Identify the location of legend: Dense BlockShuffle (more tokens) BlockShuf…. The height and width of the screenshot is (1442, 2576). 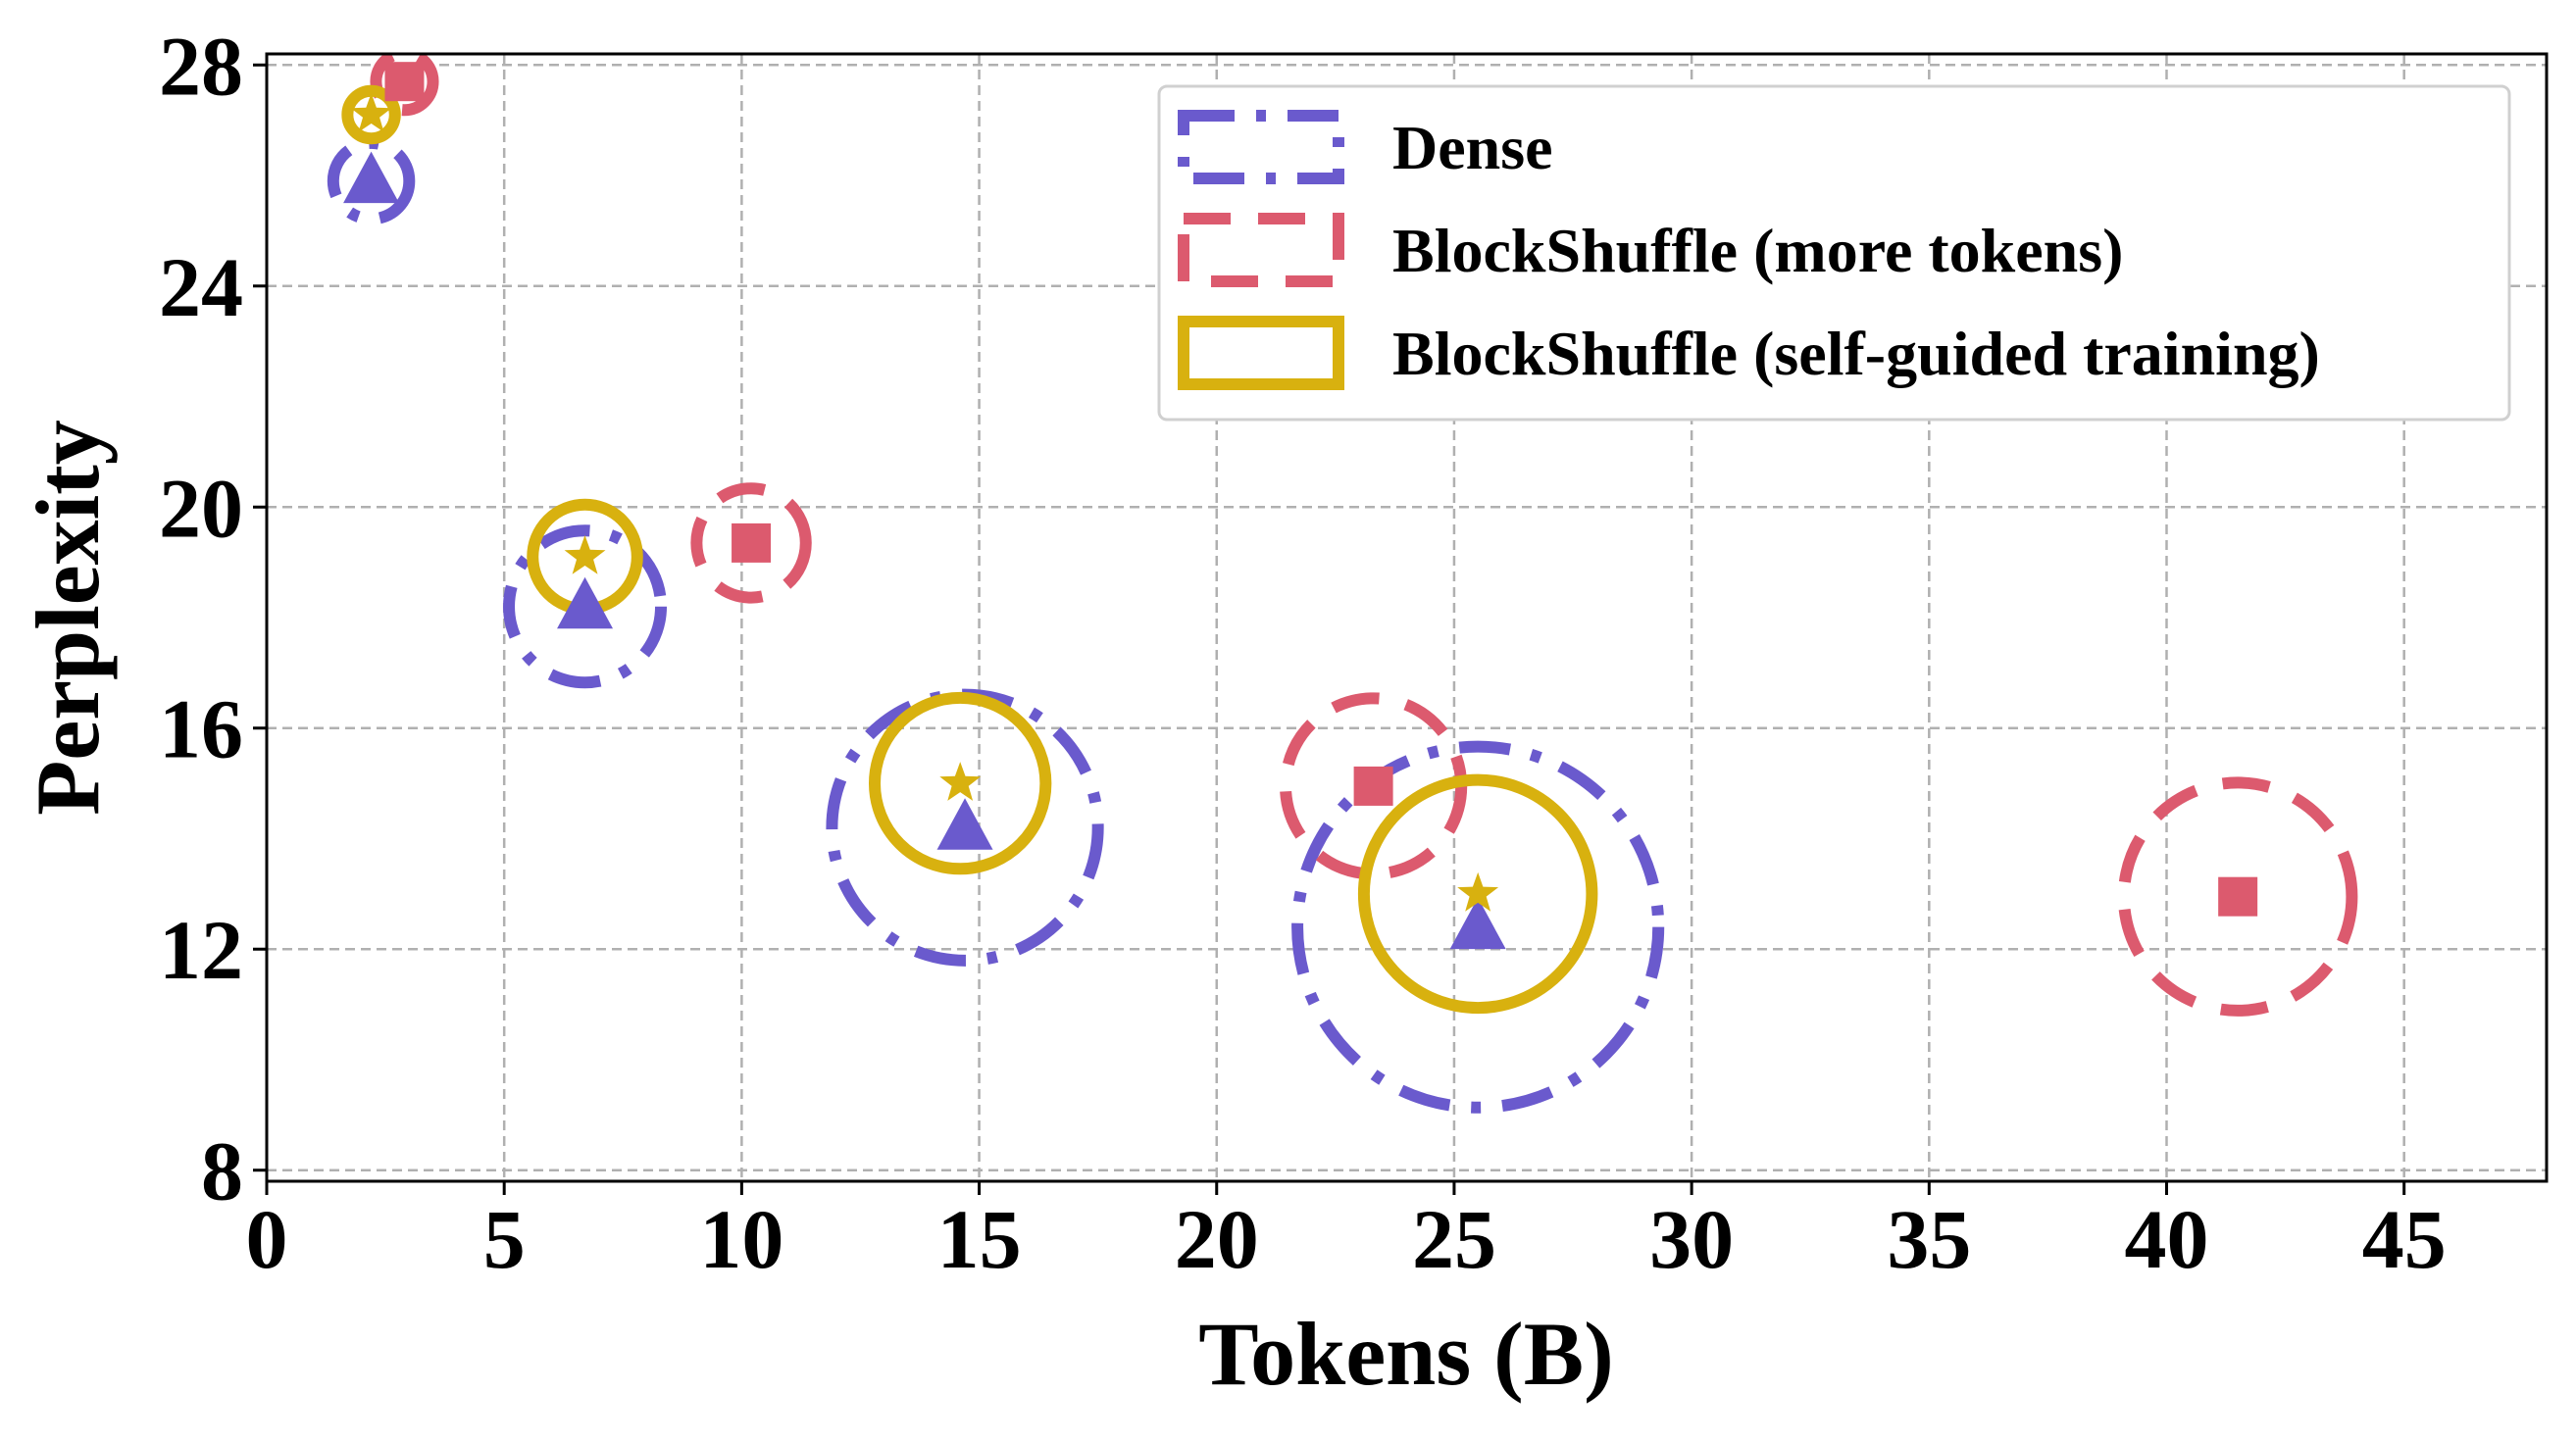
(1834, 253).